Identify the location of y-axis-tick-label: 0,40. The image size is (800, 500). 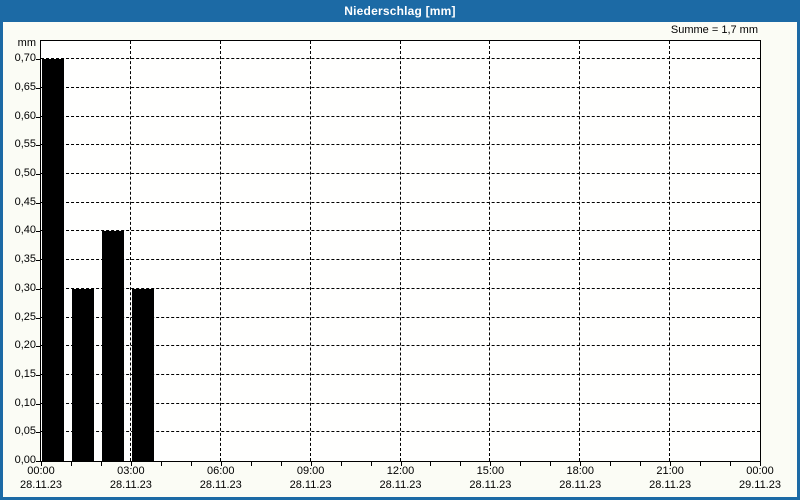
(25, 230).